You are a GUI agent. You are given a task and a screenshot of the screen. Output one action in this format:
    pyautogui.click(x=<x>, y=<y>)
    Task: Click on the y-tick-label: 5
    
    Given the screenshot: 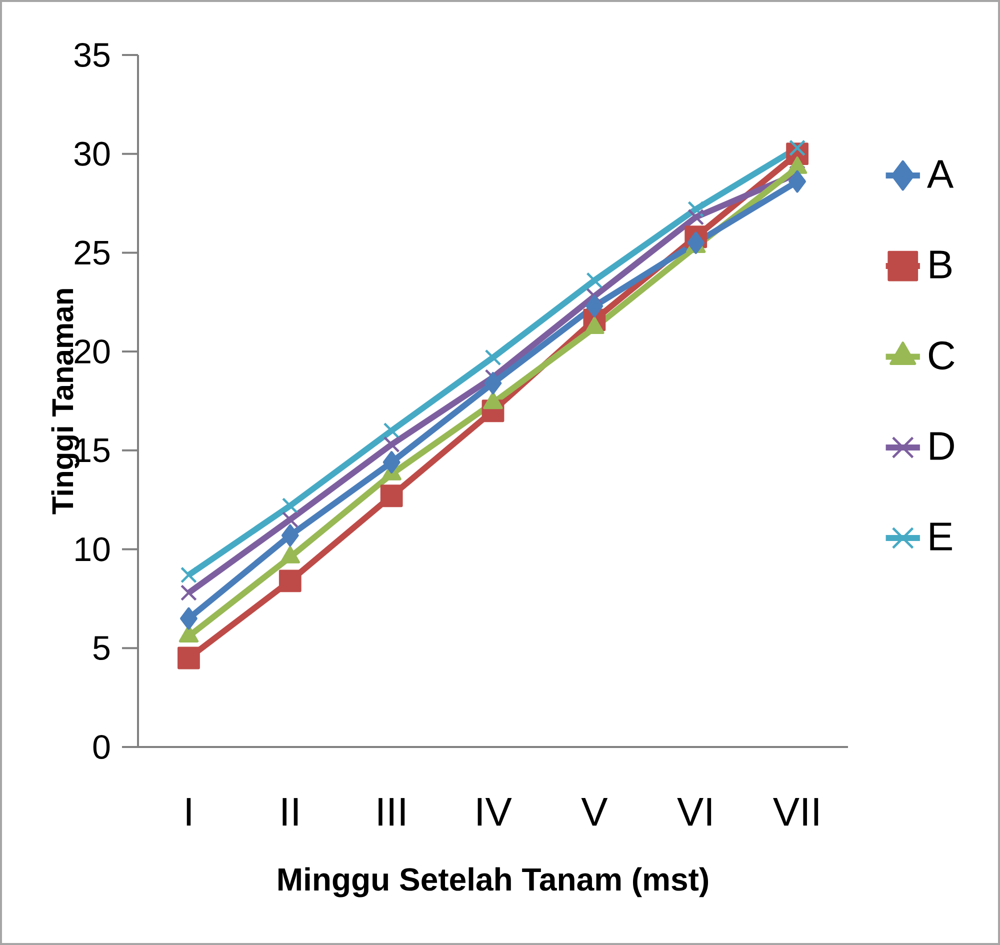 What is the action you would take?
    pyautogui.click(x=101, y=648)
    